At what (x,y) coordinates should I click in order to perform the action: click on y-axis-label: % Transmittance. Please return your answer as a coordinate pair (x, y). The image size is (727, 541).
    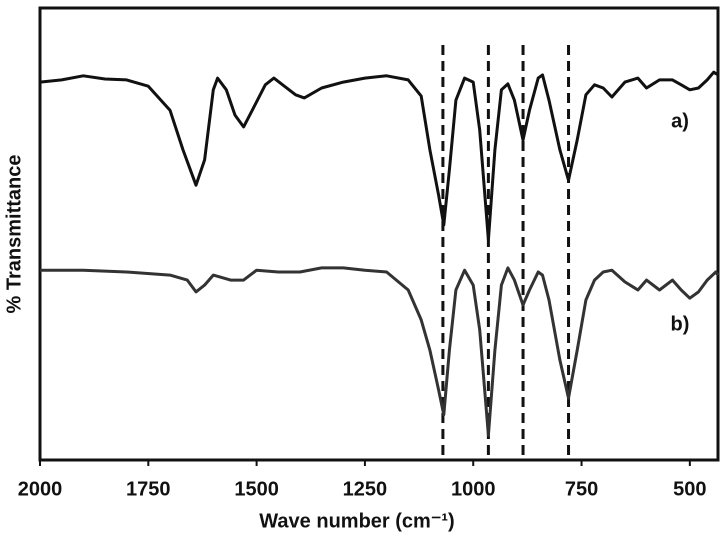
    Looking at the image, I should click on (14, 234).